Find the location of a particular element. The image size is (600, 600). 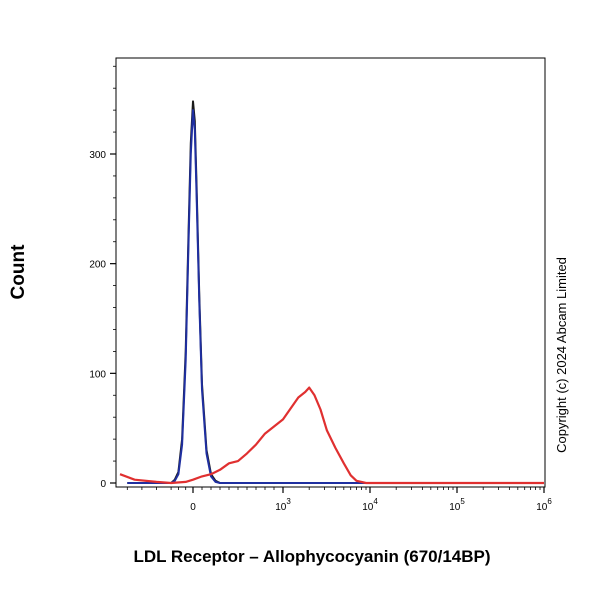

x-tick-label: 10⁵ is located at coordinates (457, 505).